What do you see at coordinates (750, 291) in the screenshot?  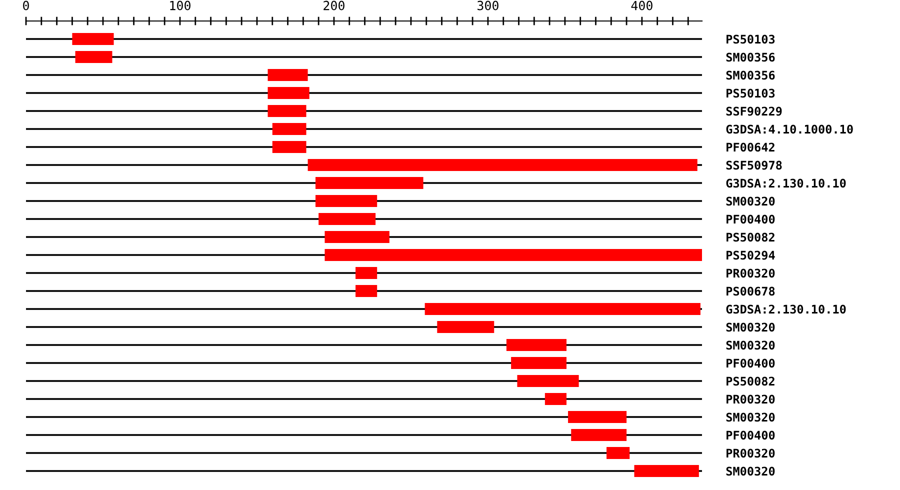 I see `y-tick-label: PS00678` at bounding box center [750, 291].